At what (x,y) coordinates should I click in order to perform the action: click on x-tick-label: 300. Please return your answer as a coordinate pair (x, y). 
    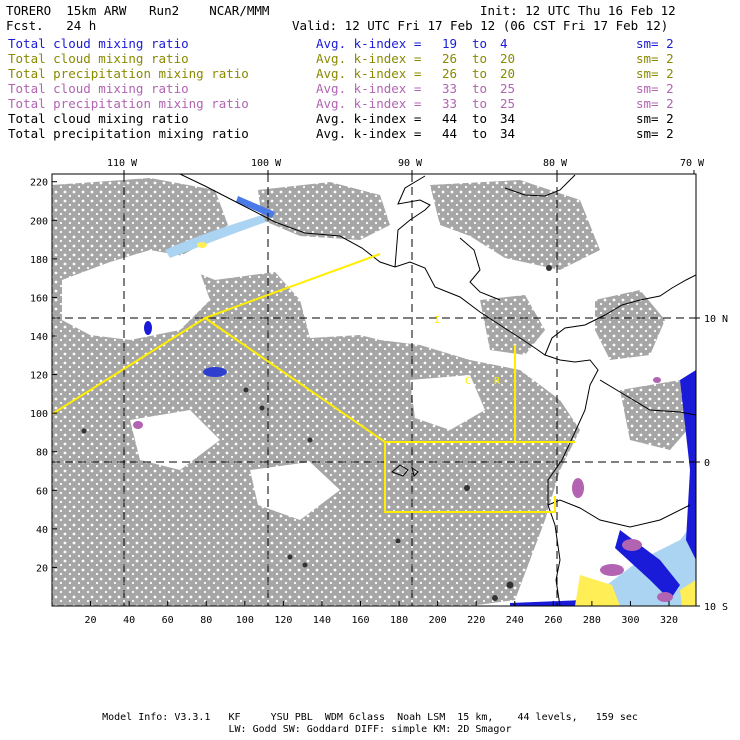
    Looking at the image, I should click on (630, 620).